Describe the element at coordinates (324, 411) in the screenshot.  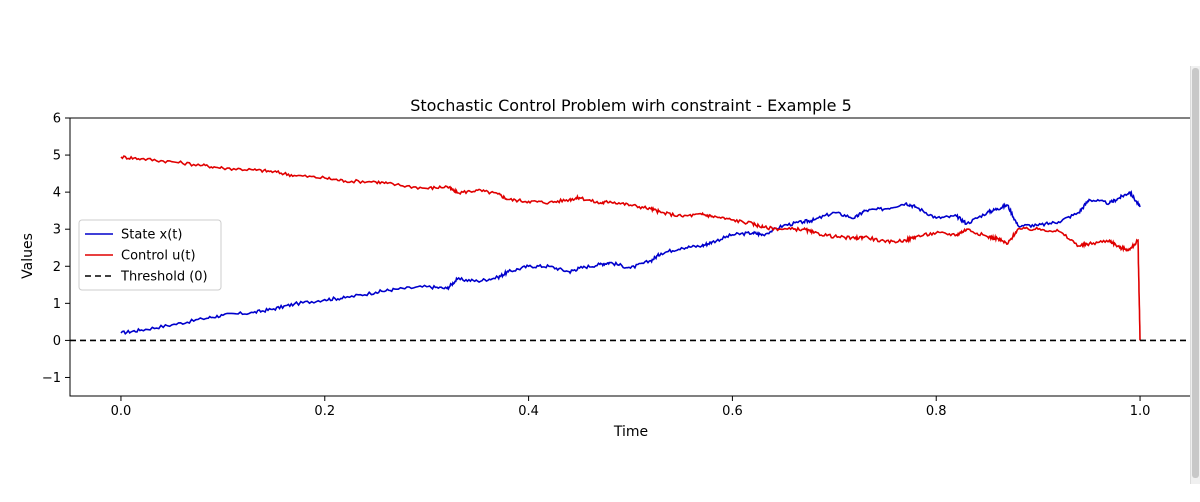
I see `x-tick-label: 0.2` at that location.